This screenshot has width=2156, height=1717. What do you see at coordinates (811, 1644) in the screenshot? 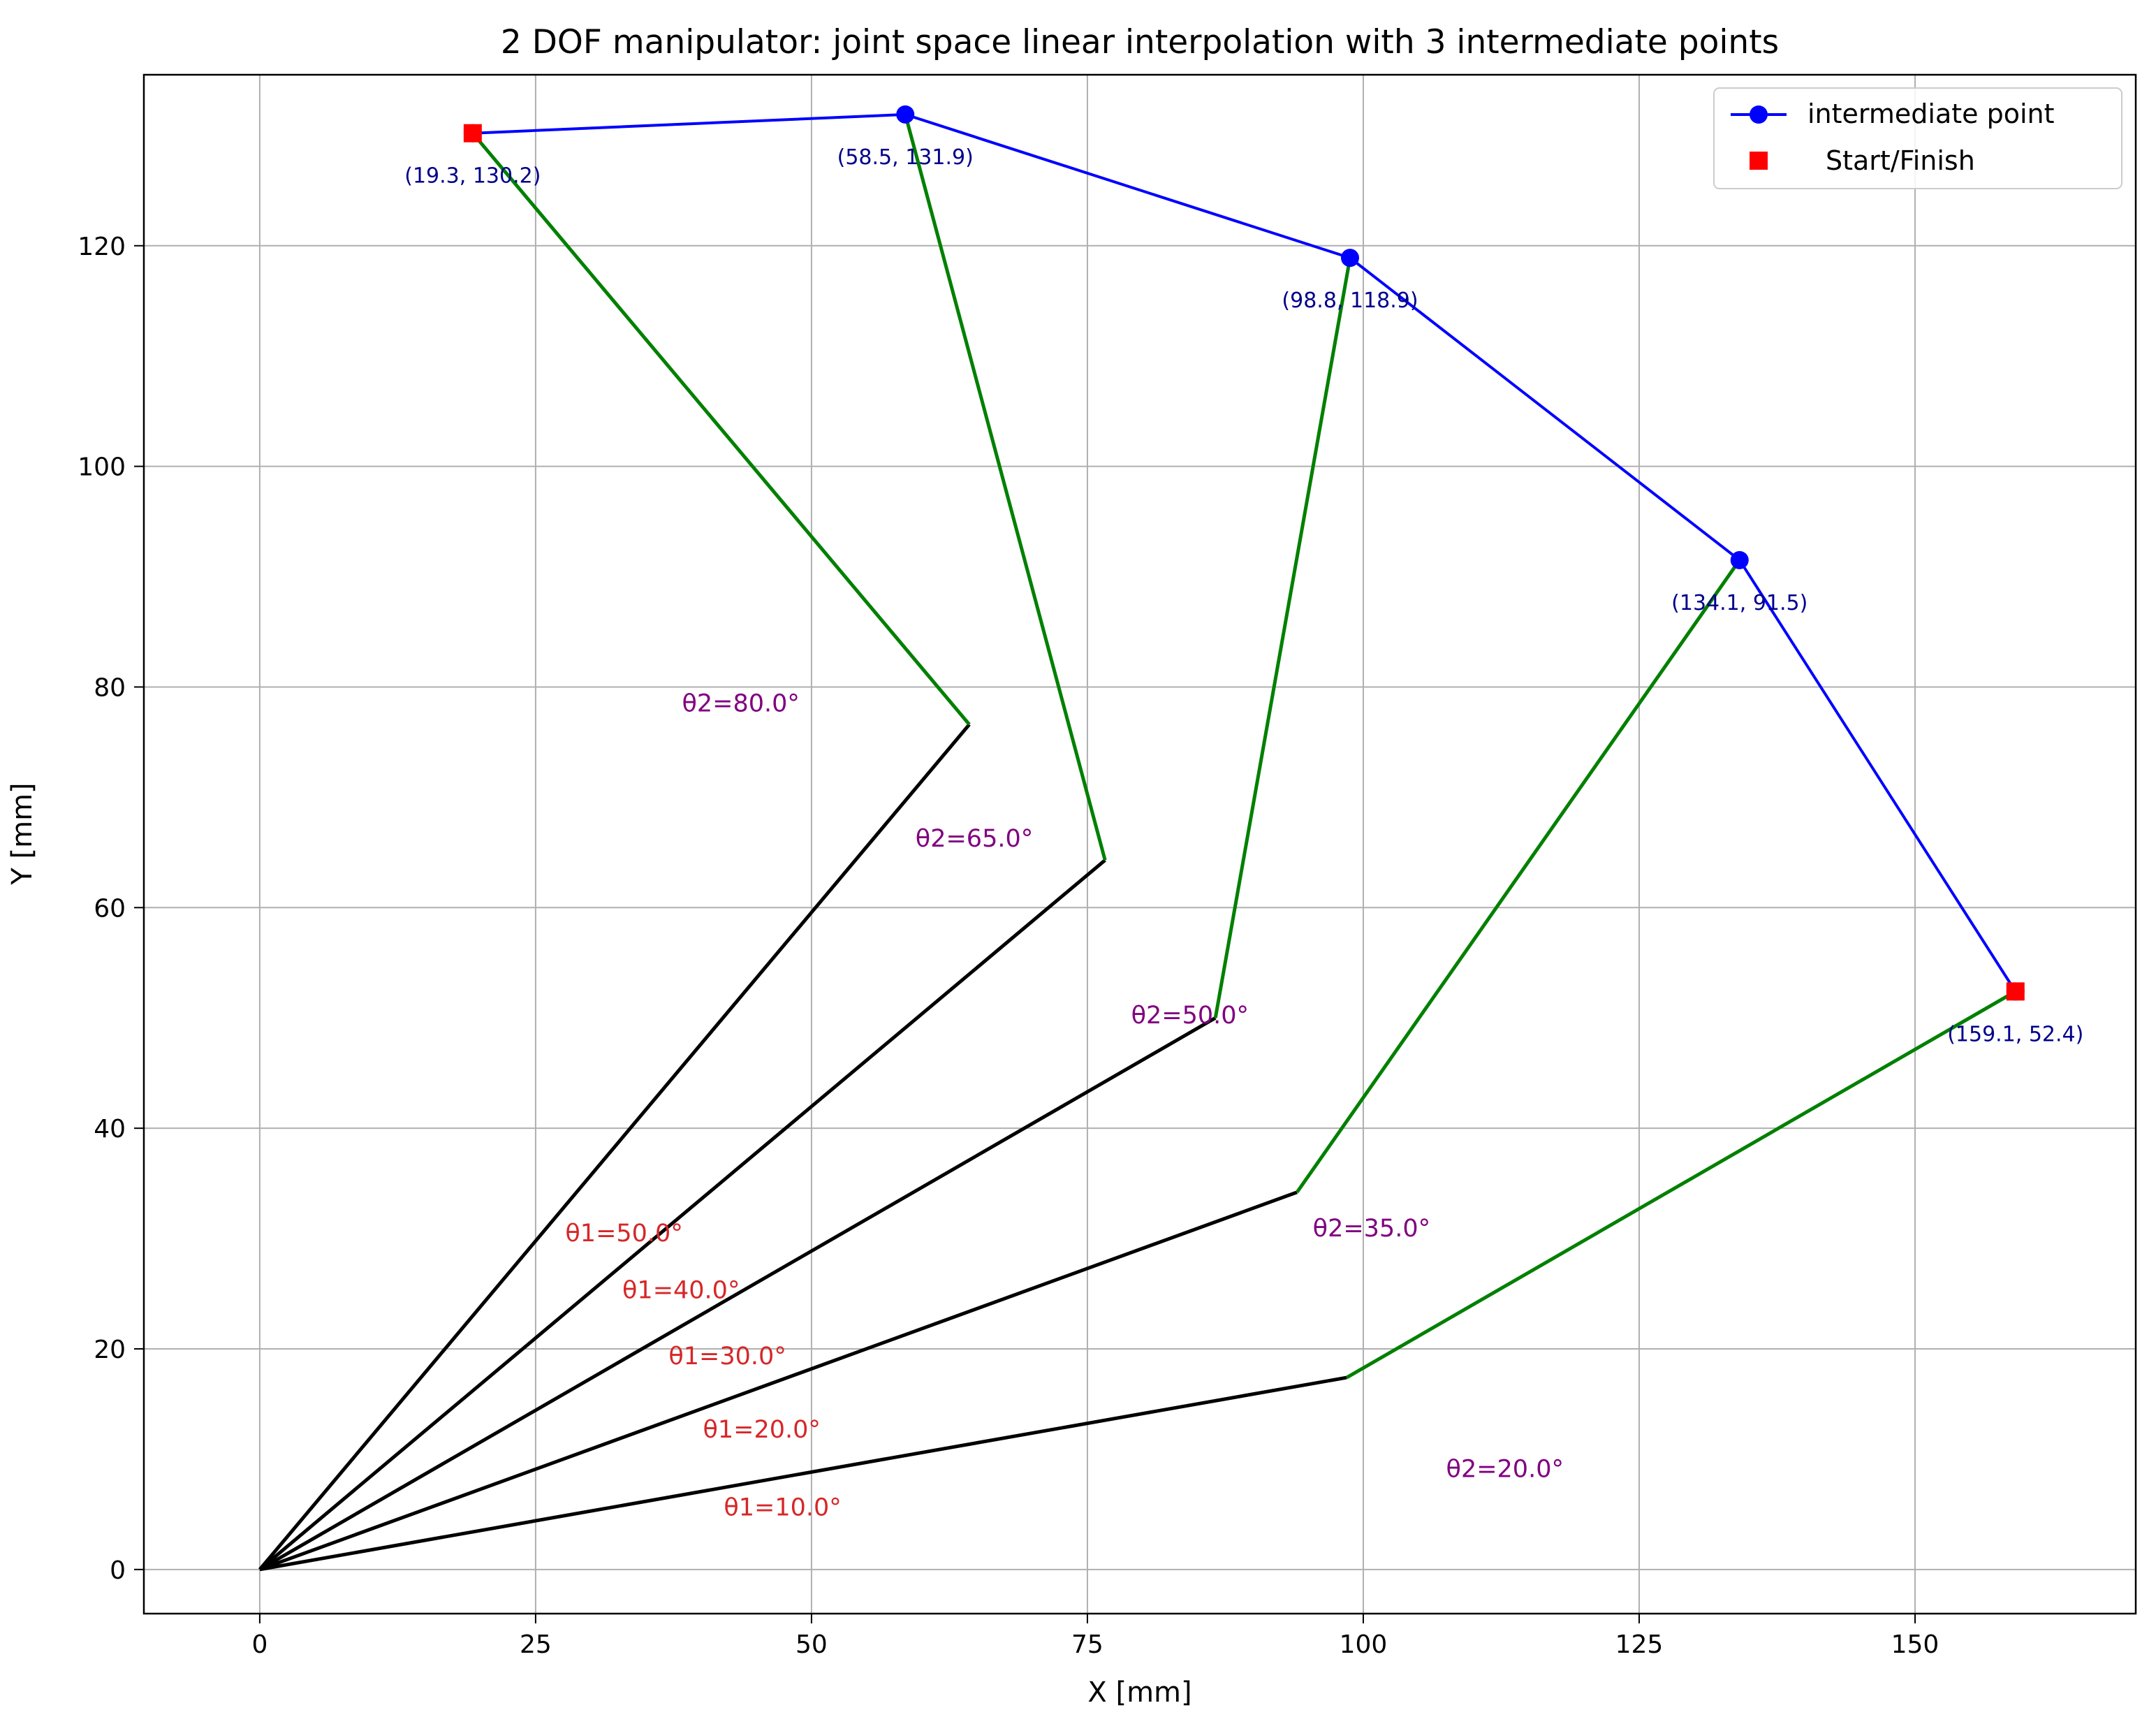
I see `x-tick-label: 50` at bounding box center [811, 1644].